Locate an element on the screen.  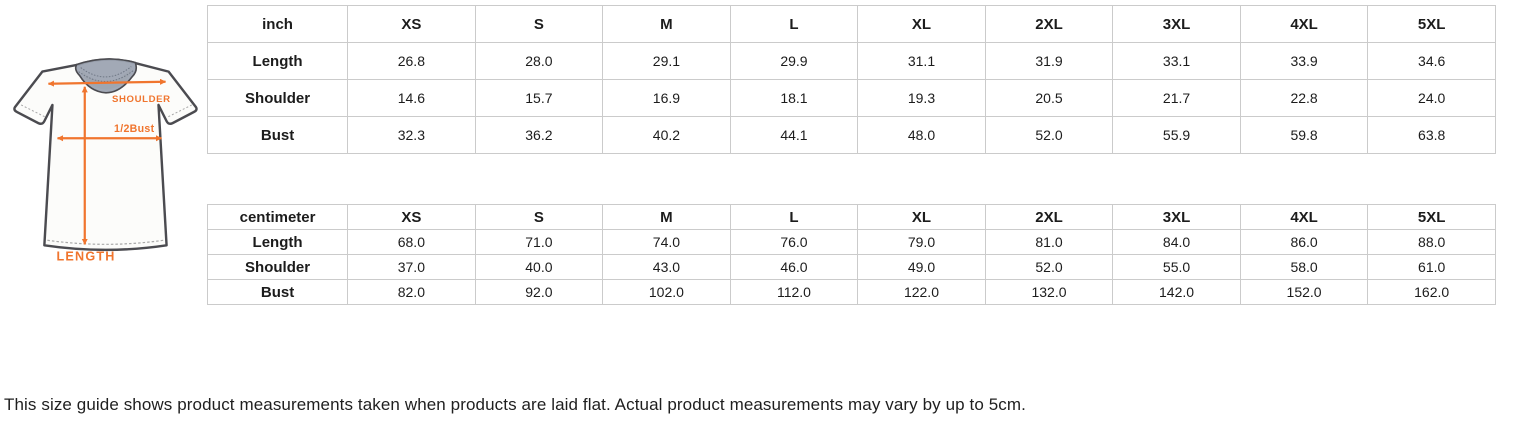
measurement-value-cell: 29.1 is located at coordinates (666, 61).